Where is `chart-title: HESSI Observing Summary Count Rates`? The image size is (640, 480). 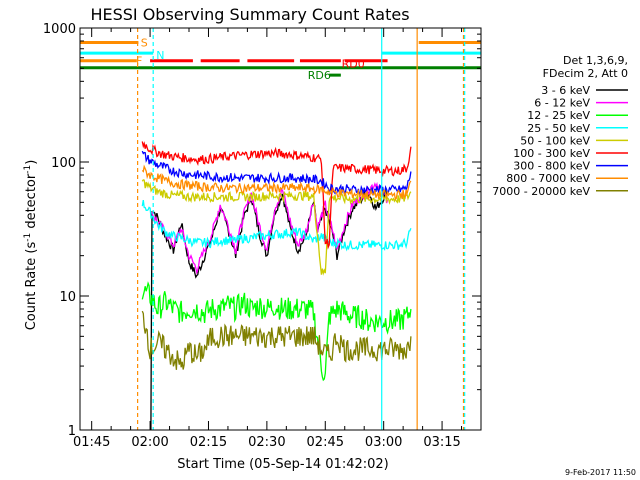 chart-title: HESSI Observing Summary Count Rates is located at coordinates (249, 14).